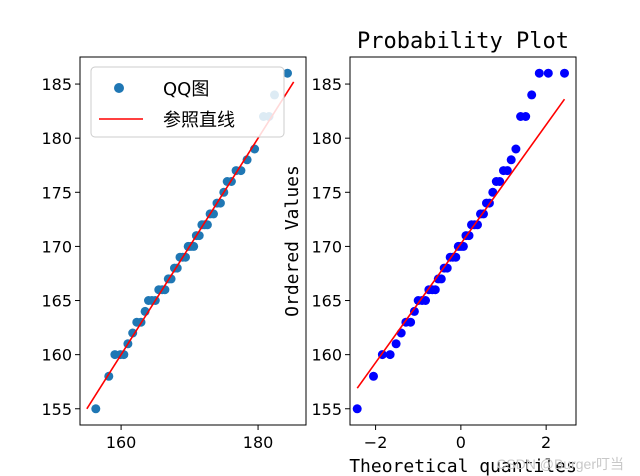  I want to click on left-y-tick-label: 180, so click(56, 138).